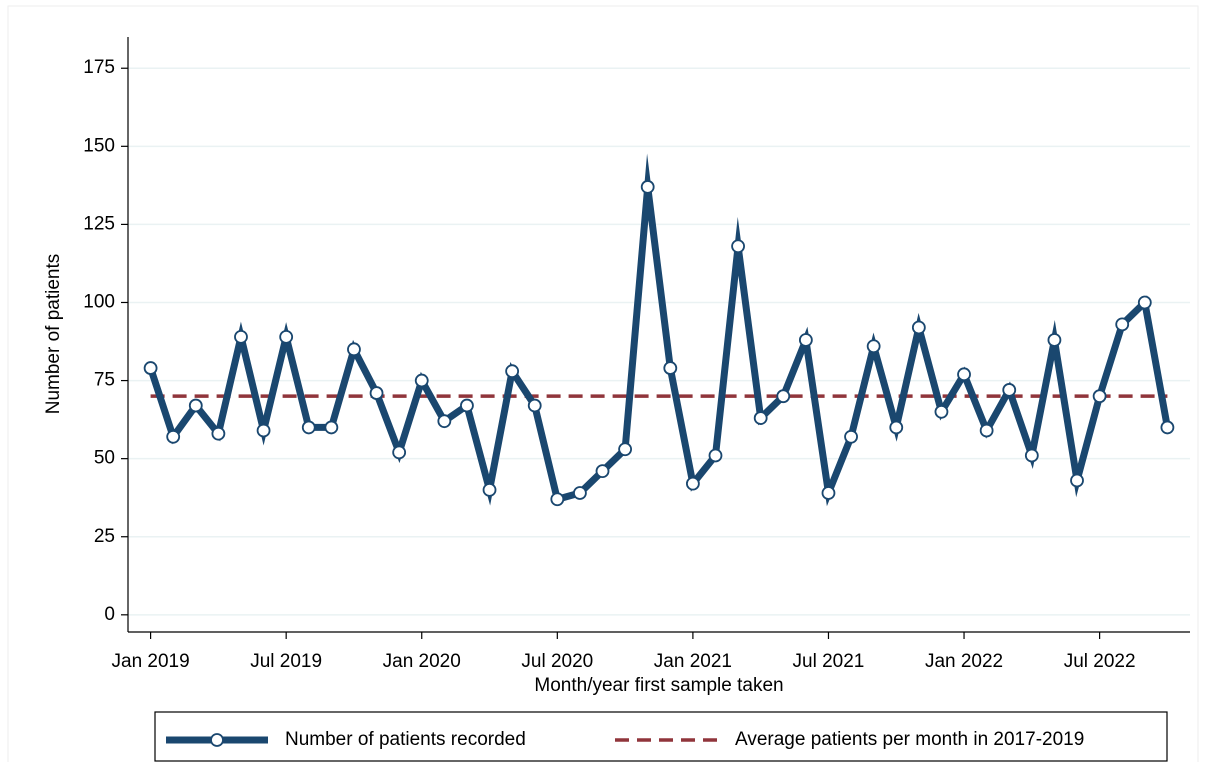 This screenshot has height=767, width=1206. I want to click on y-tick-label: 0, so click(109, 614).